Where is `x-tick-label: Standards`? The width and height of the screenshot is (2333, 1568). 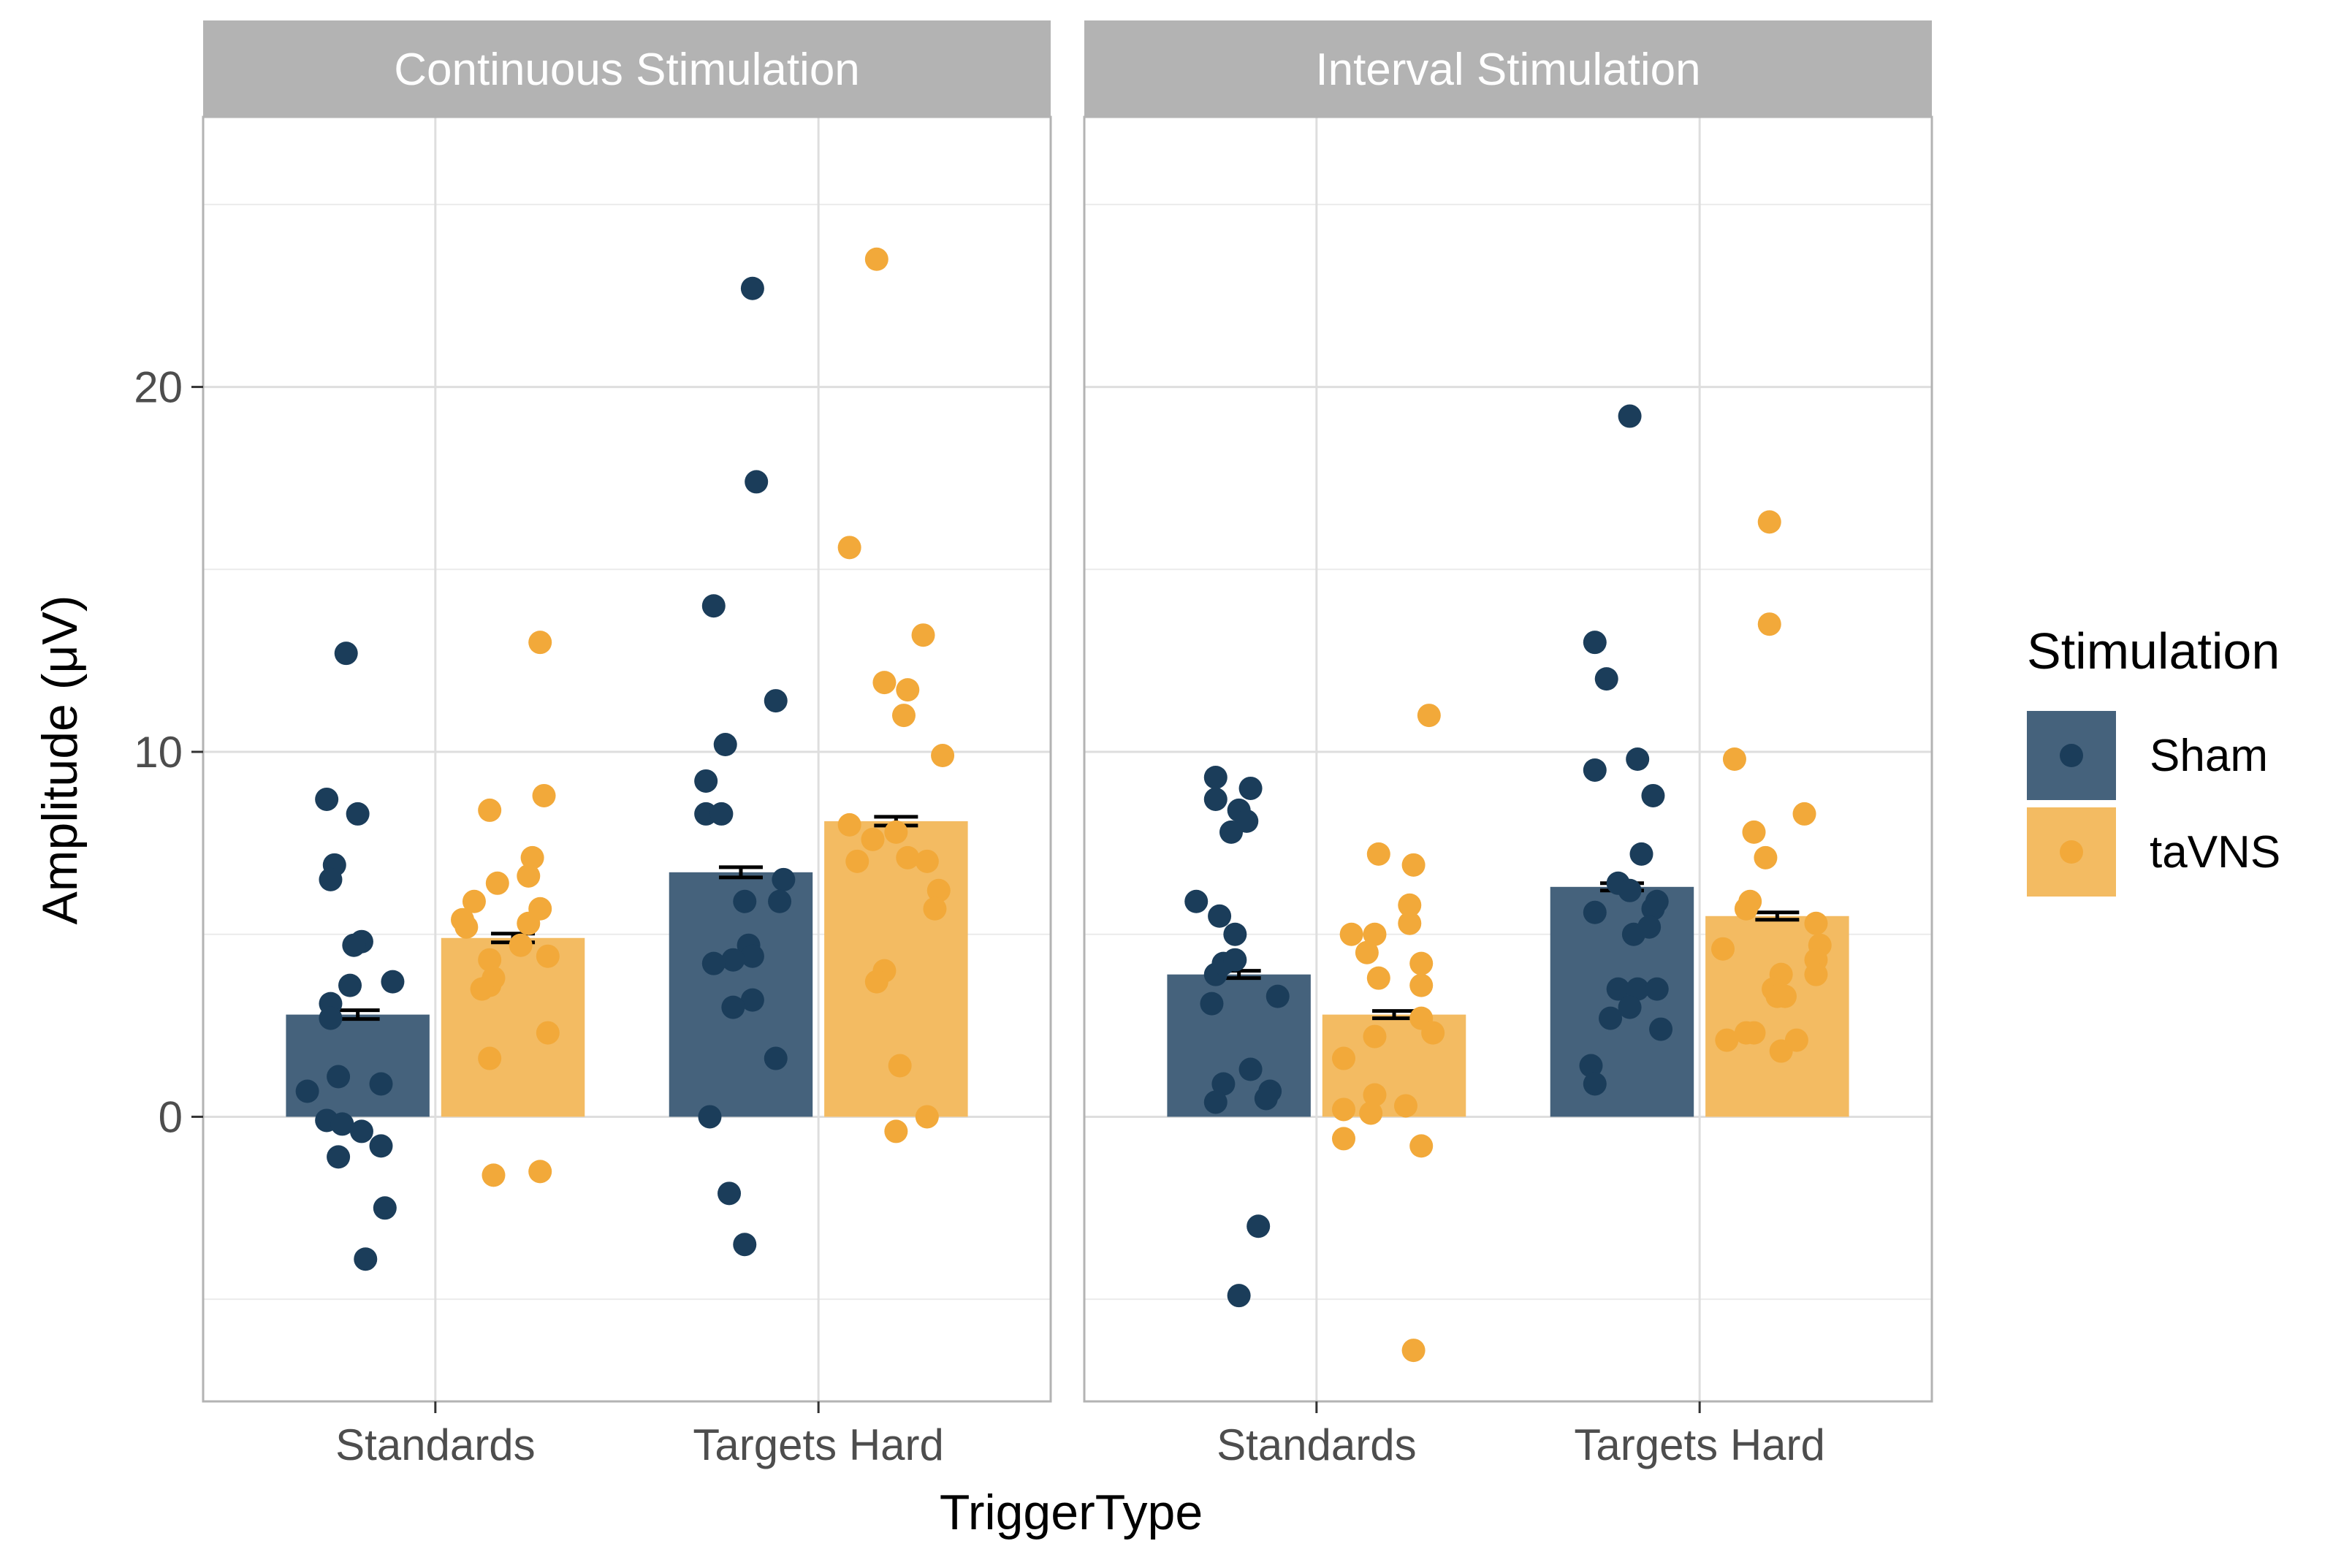
x-tick-label: Standards is located at coordinates (1317, 1444).